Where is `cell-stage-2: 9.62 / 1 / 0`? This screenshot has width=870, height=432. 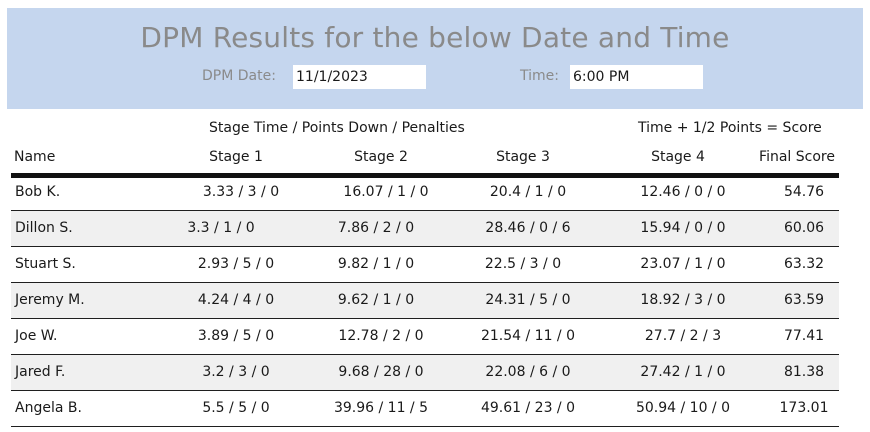
cell-stage-2: 9.62 / 1 / 0 is located at coordinates (376, 300).